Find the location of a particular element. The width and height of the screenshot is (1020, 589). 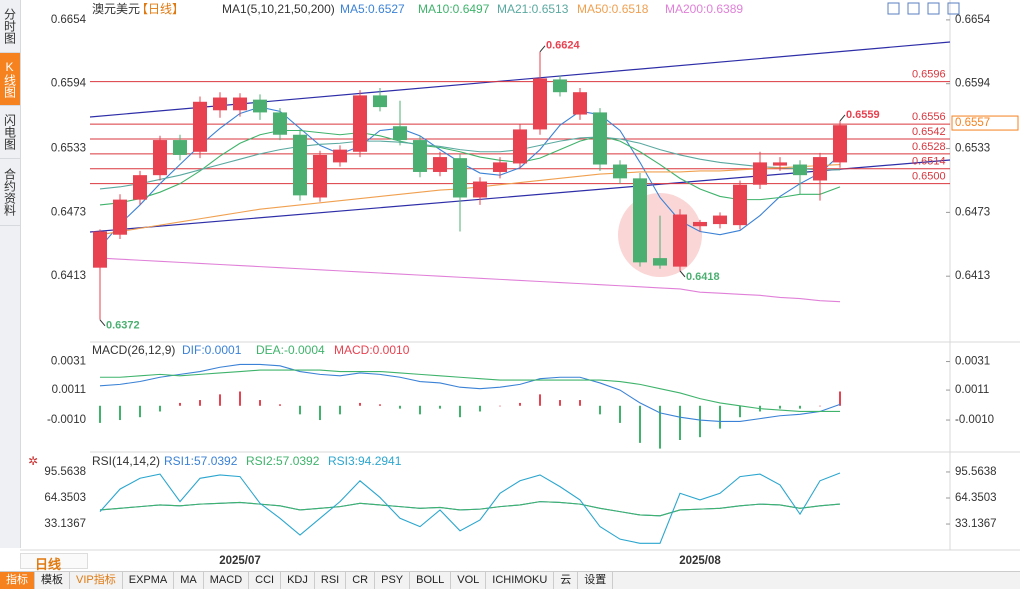

toolbar-tab: EXPMA is located at coordinates (149, 580).